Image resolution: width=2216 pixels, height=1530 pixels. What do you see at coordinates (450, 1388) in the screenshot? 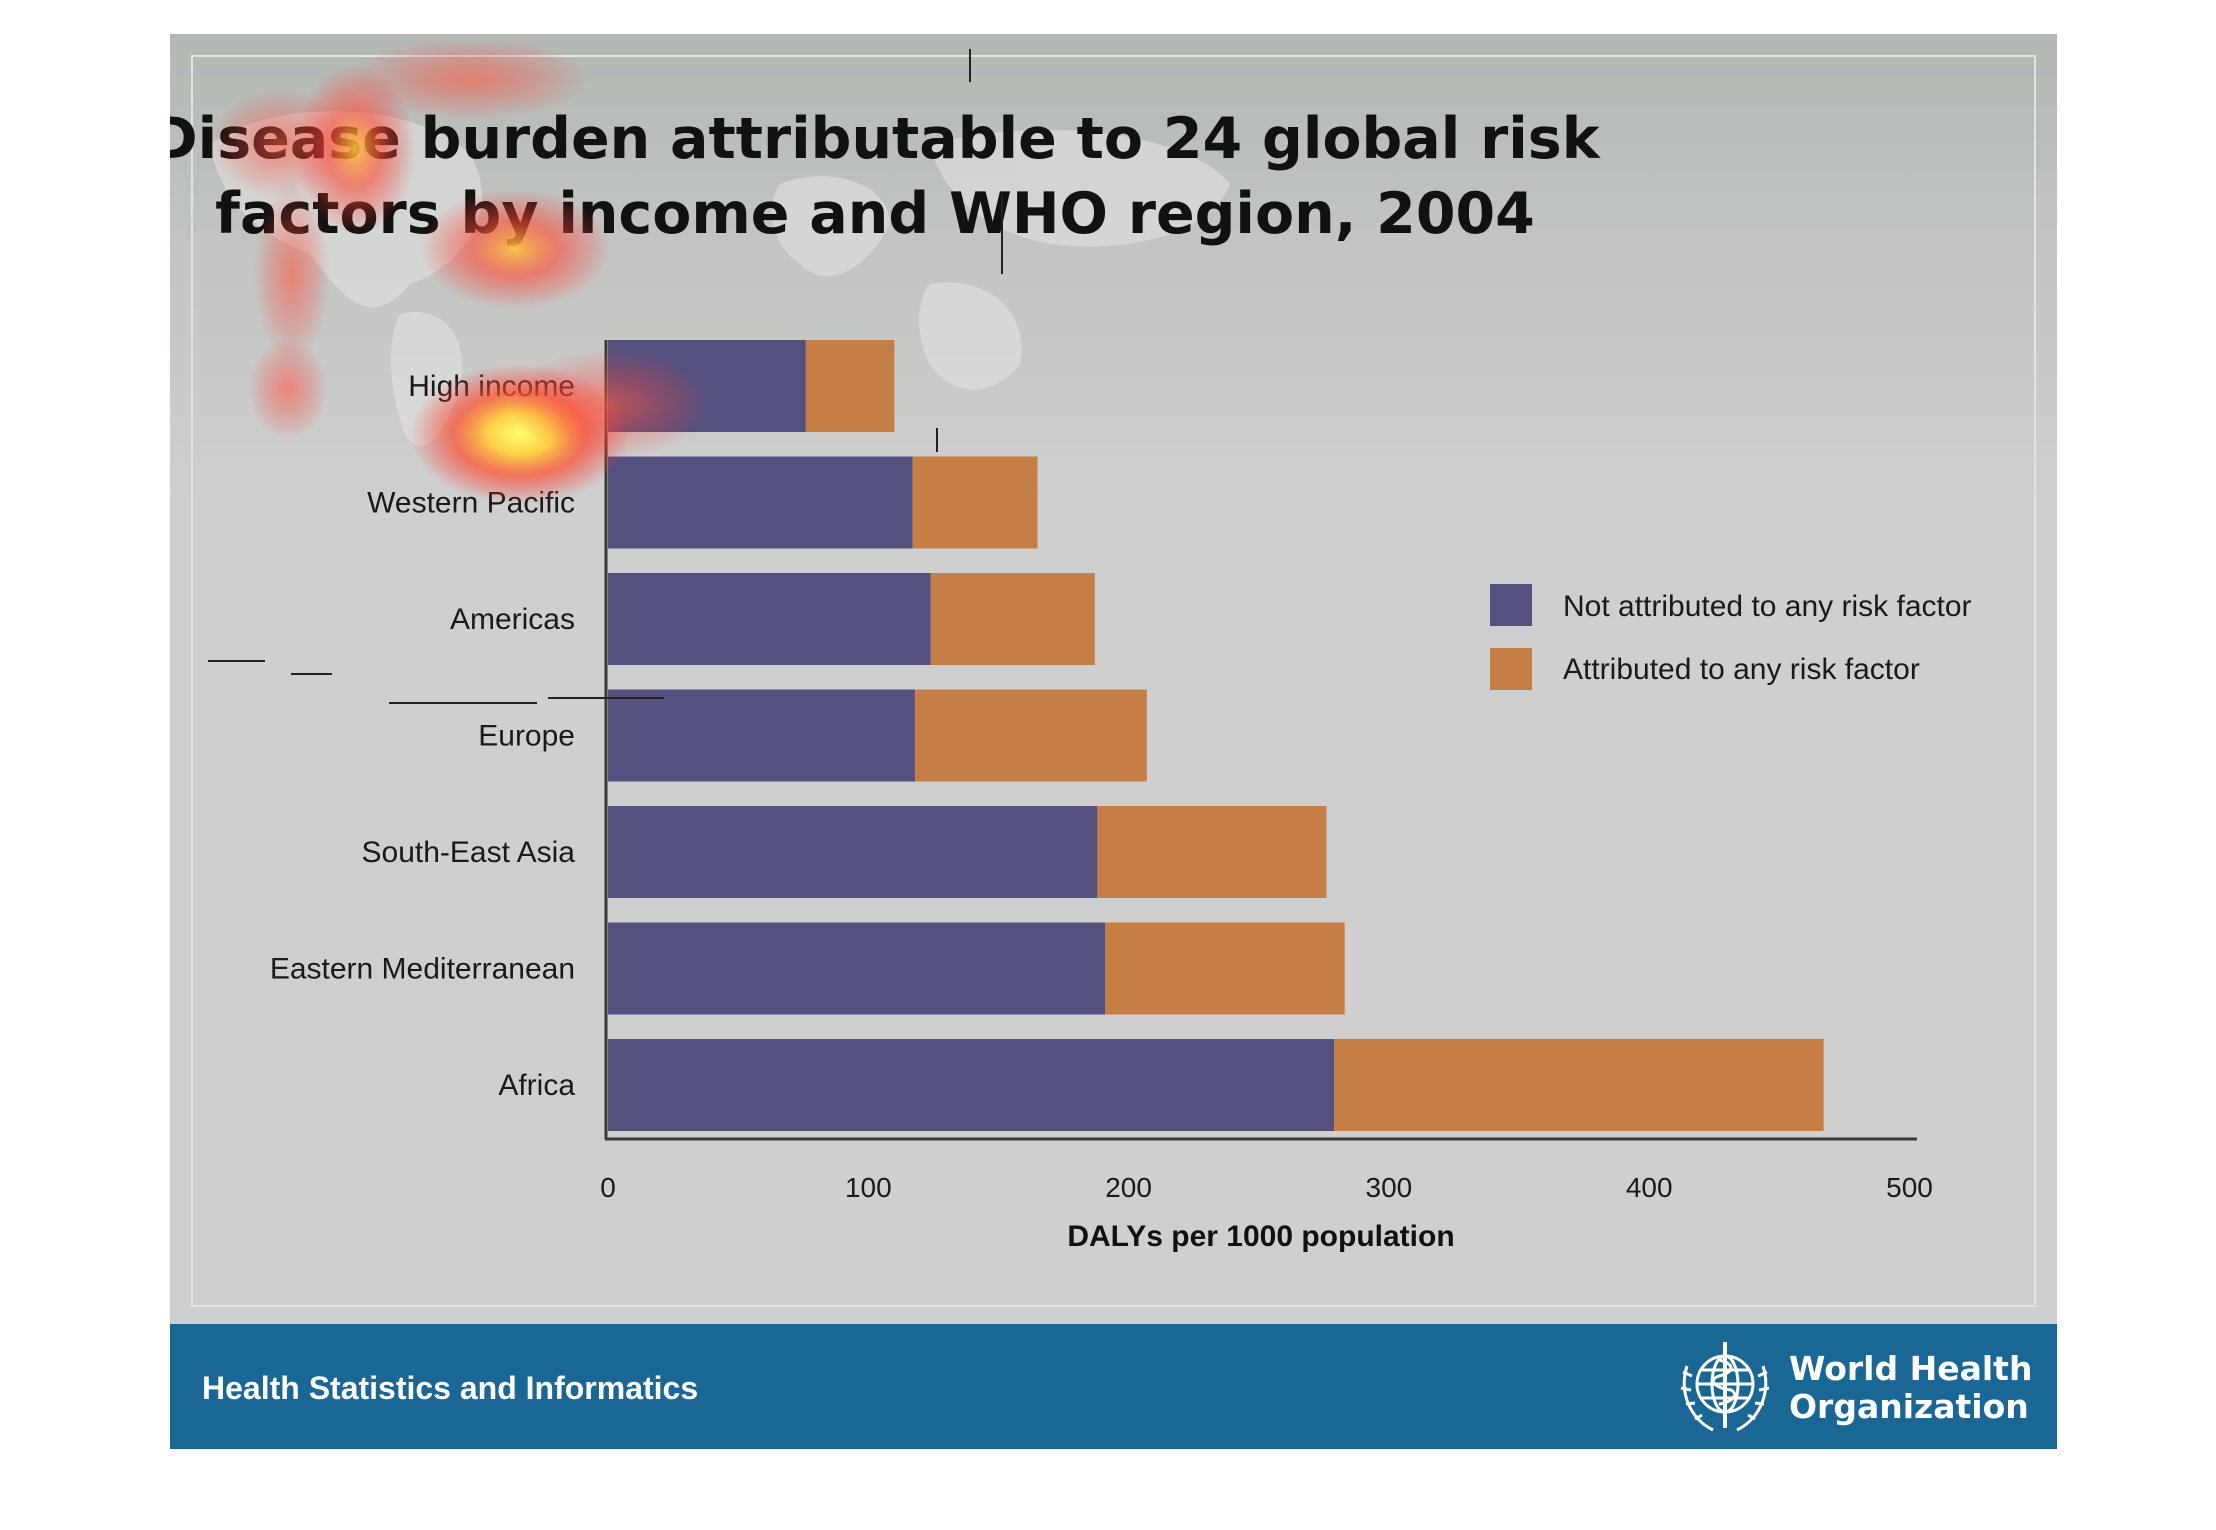
I see `footer-department-text: Health Statistics and Informatics` at bounding box center [450, 1388].